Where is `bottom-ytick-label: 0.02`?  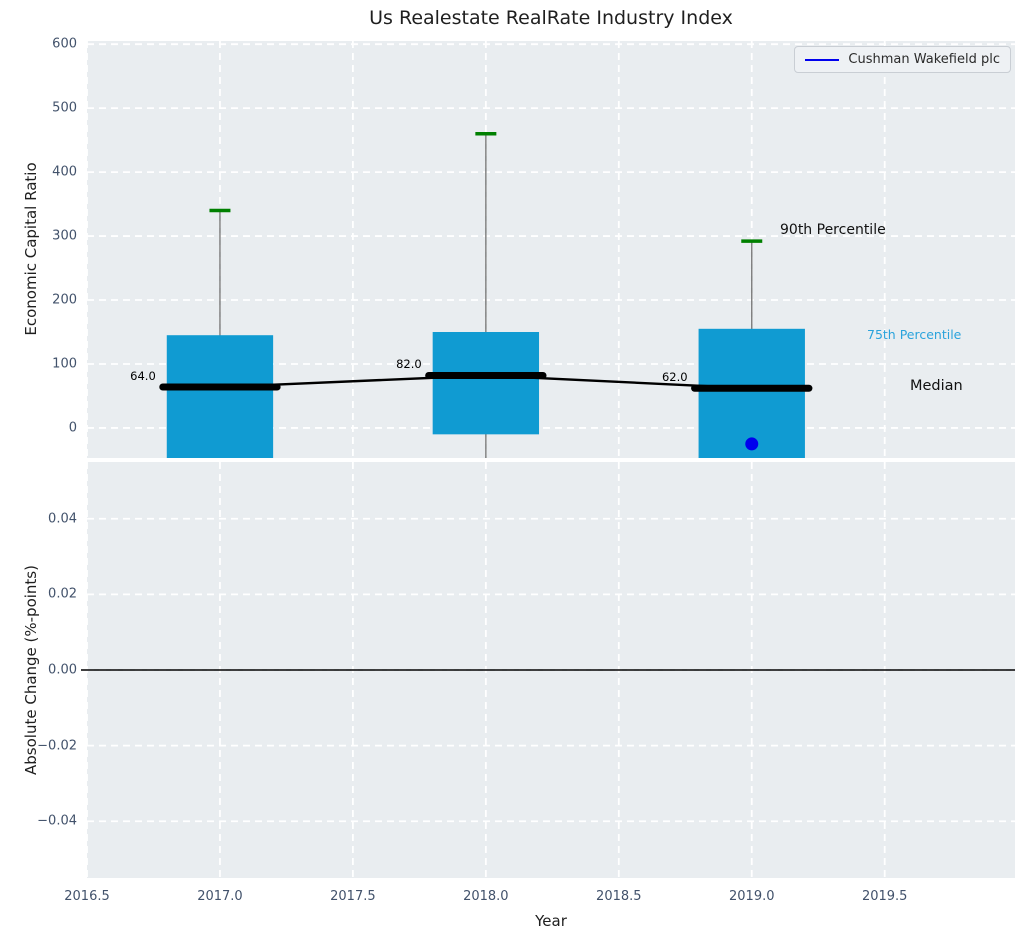
bottom-ytick-label: 0.02 is located at coordinates (62, 594).